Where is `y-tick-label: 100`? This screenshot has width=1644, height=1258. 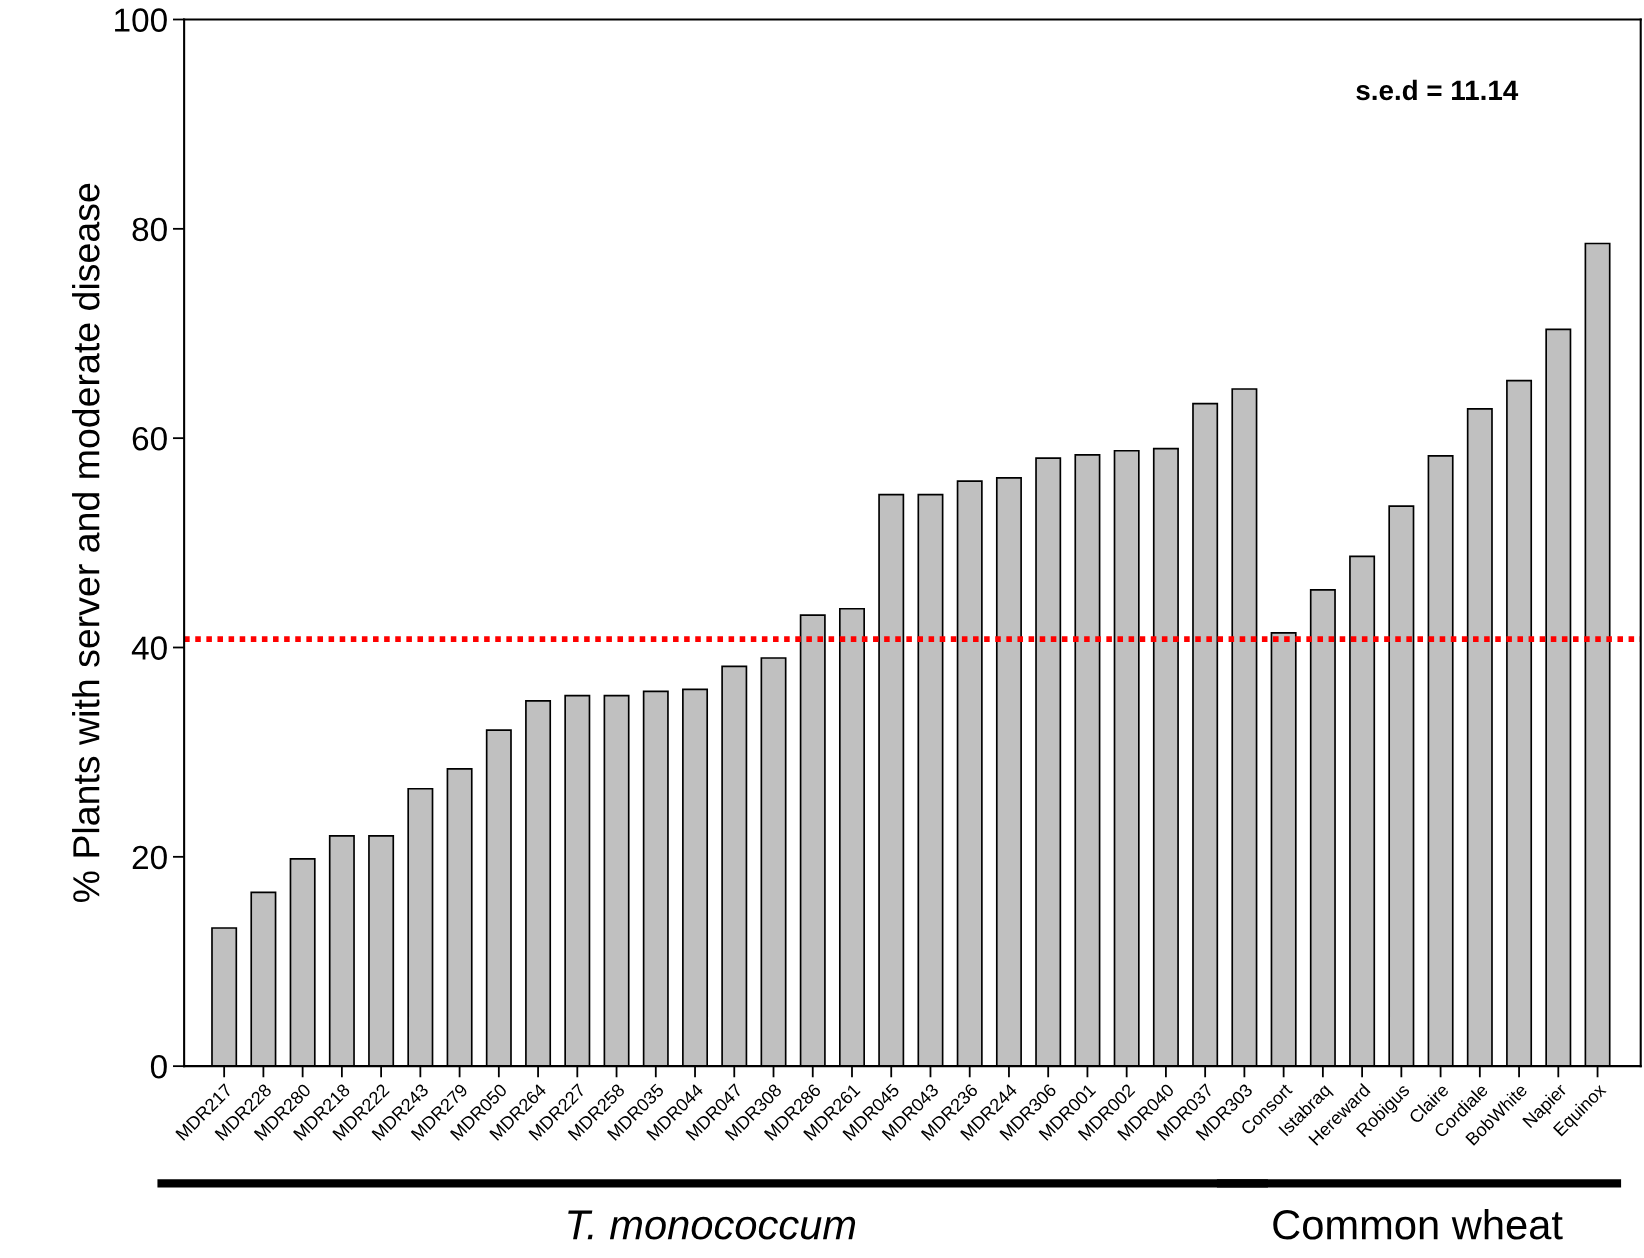
y-tick-label: 100 is located at coordinates (141, 20).